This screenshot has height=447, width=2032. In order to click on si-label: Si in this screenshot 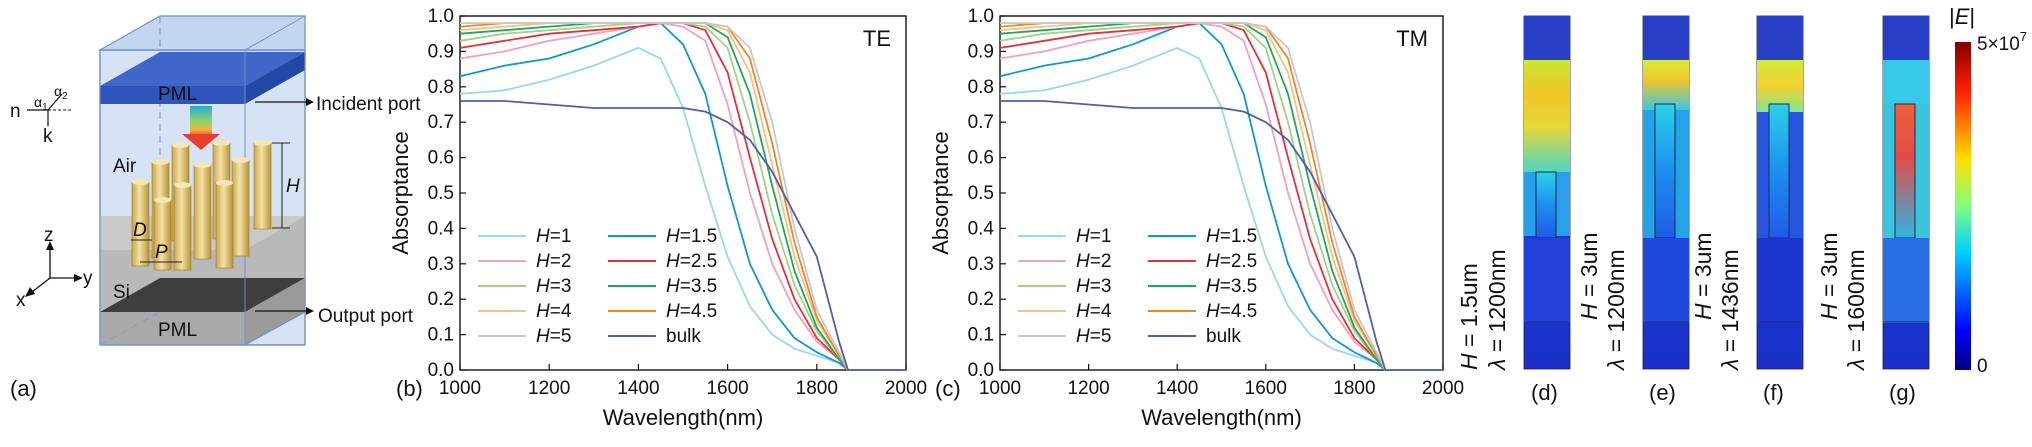, I will do `click(121, 292)`.